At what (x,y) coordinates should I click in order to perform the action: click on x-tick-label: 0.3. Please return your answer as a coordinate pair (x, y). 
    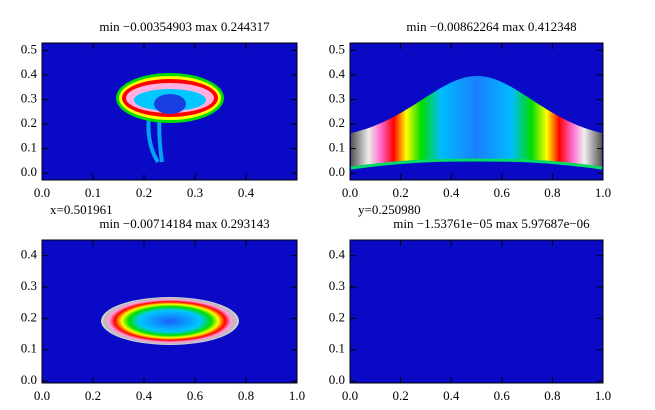
    Looking at the image, I should click on (195, 192).